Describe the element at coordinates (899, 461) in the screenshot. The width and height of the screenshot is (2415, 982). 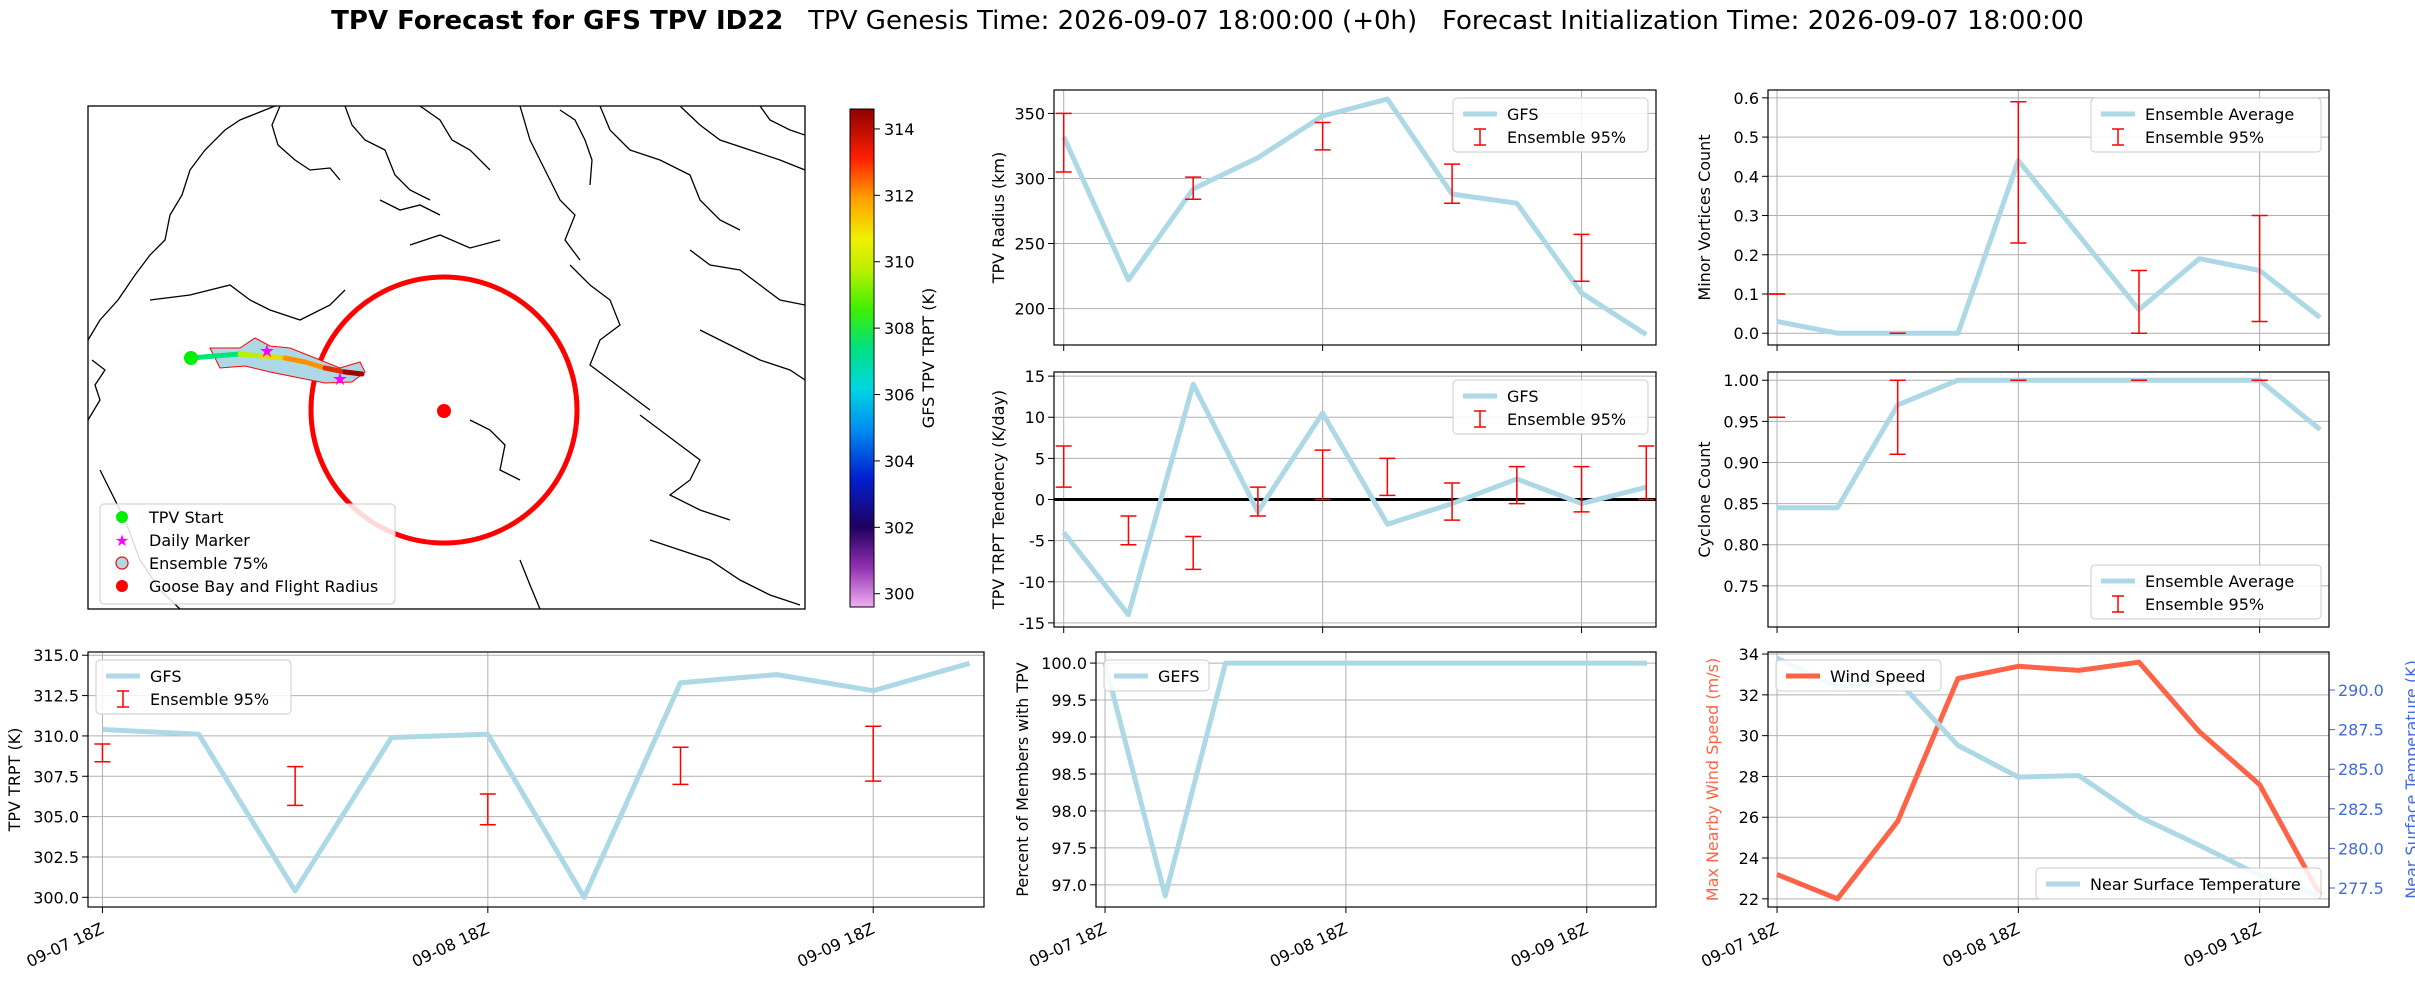
I see `colorbar-tick-label: 304` at that location.